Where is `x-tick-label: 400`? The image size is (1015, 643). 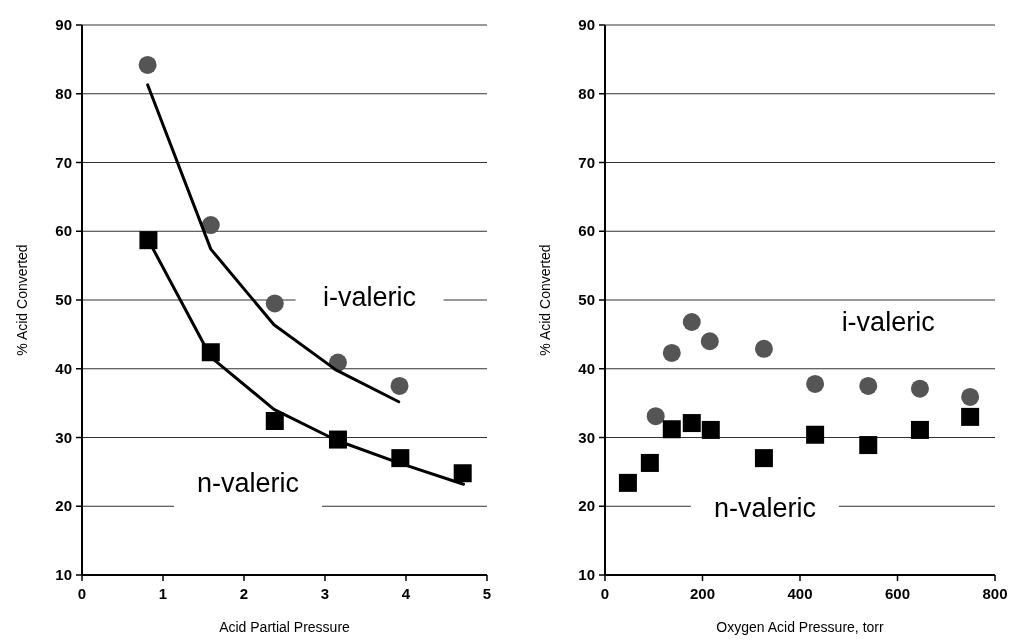 x-tick-label: 400 is located at coordinates (800, 593).